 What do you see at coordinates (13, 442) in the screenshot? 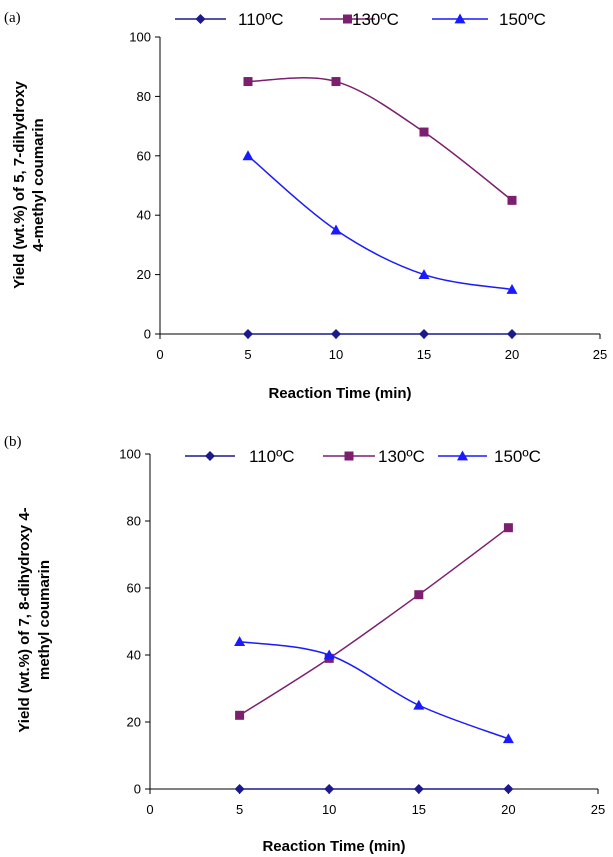
I see `panel-label: (b)` at bounding box center [13, 442].